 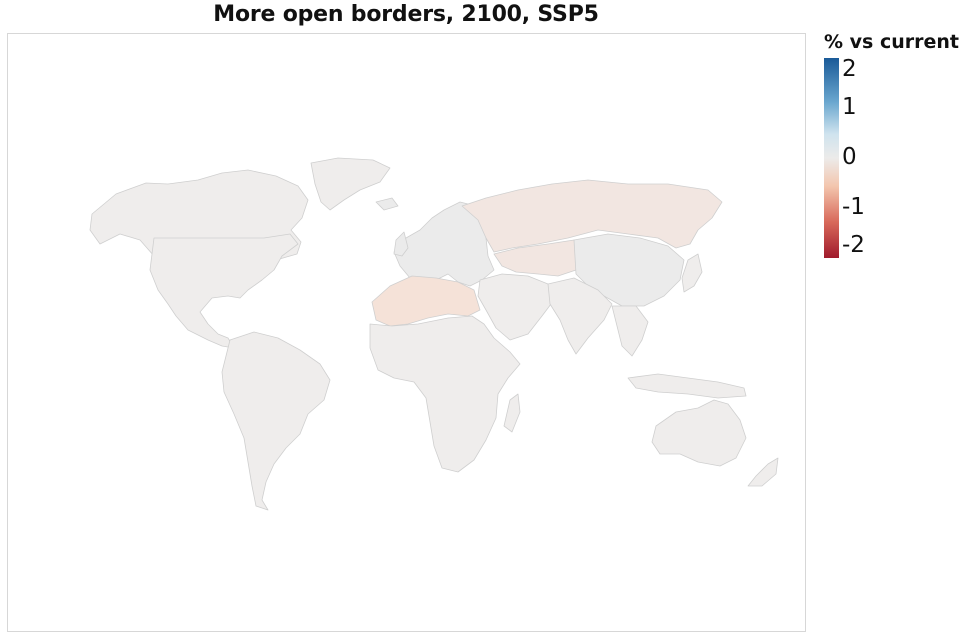 What do you see at coordinates (849, 157) in the screenshot?
I see `legend-tick-0: 0` at bounding box center [849, 157].